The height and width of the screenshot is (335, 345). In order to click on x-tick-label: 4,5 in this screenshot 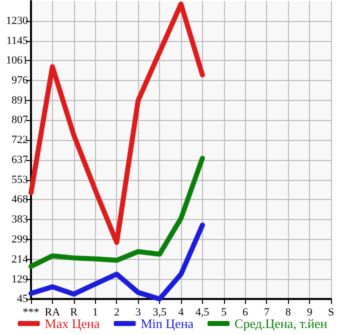, I will do `click(203, 312)`.